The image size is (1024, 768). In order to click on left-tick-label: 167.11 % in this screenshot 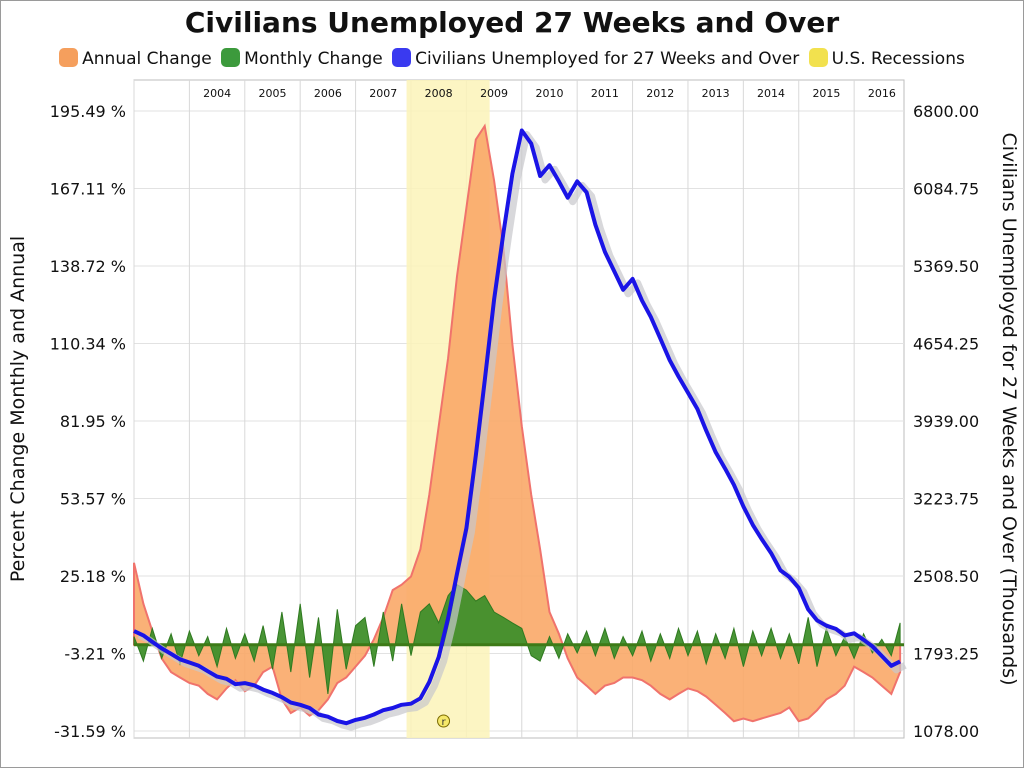, I will do `click(88, 189)`.